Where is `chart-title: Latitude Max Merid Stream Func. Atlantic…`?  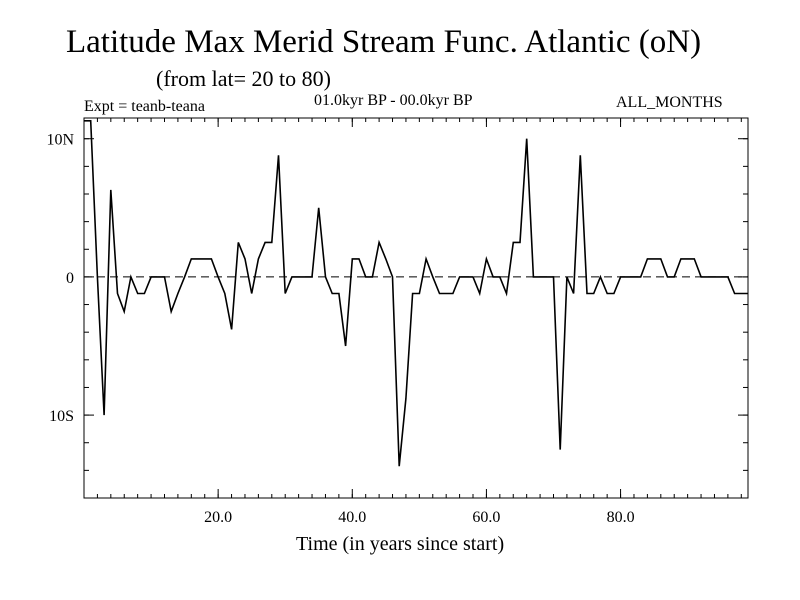
chart-title: Latitude Max Merid Stream Func. Atlantic… is located at coordinates (384, 42).